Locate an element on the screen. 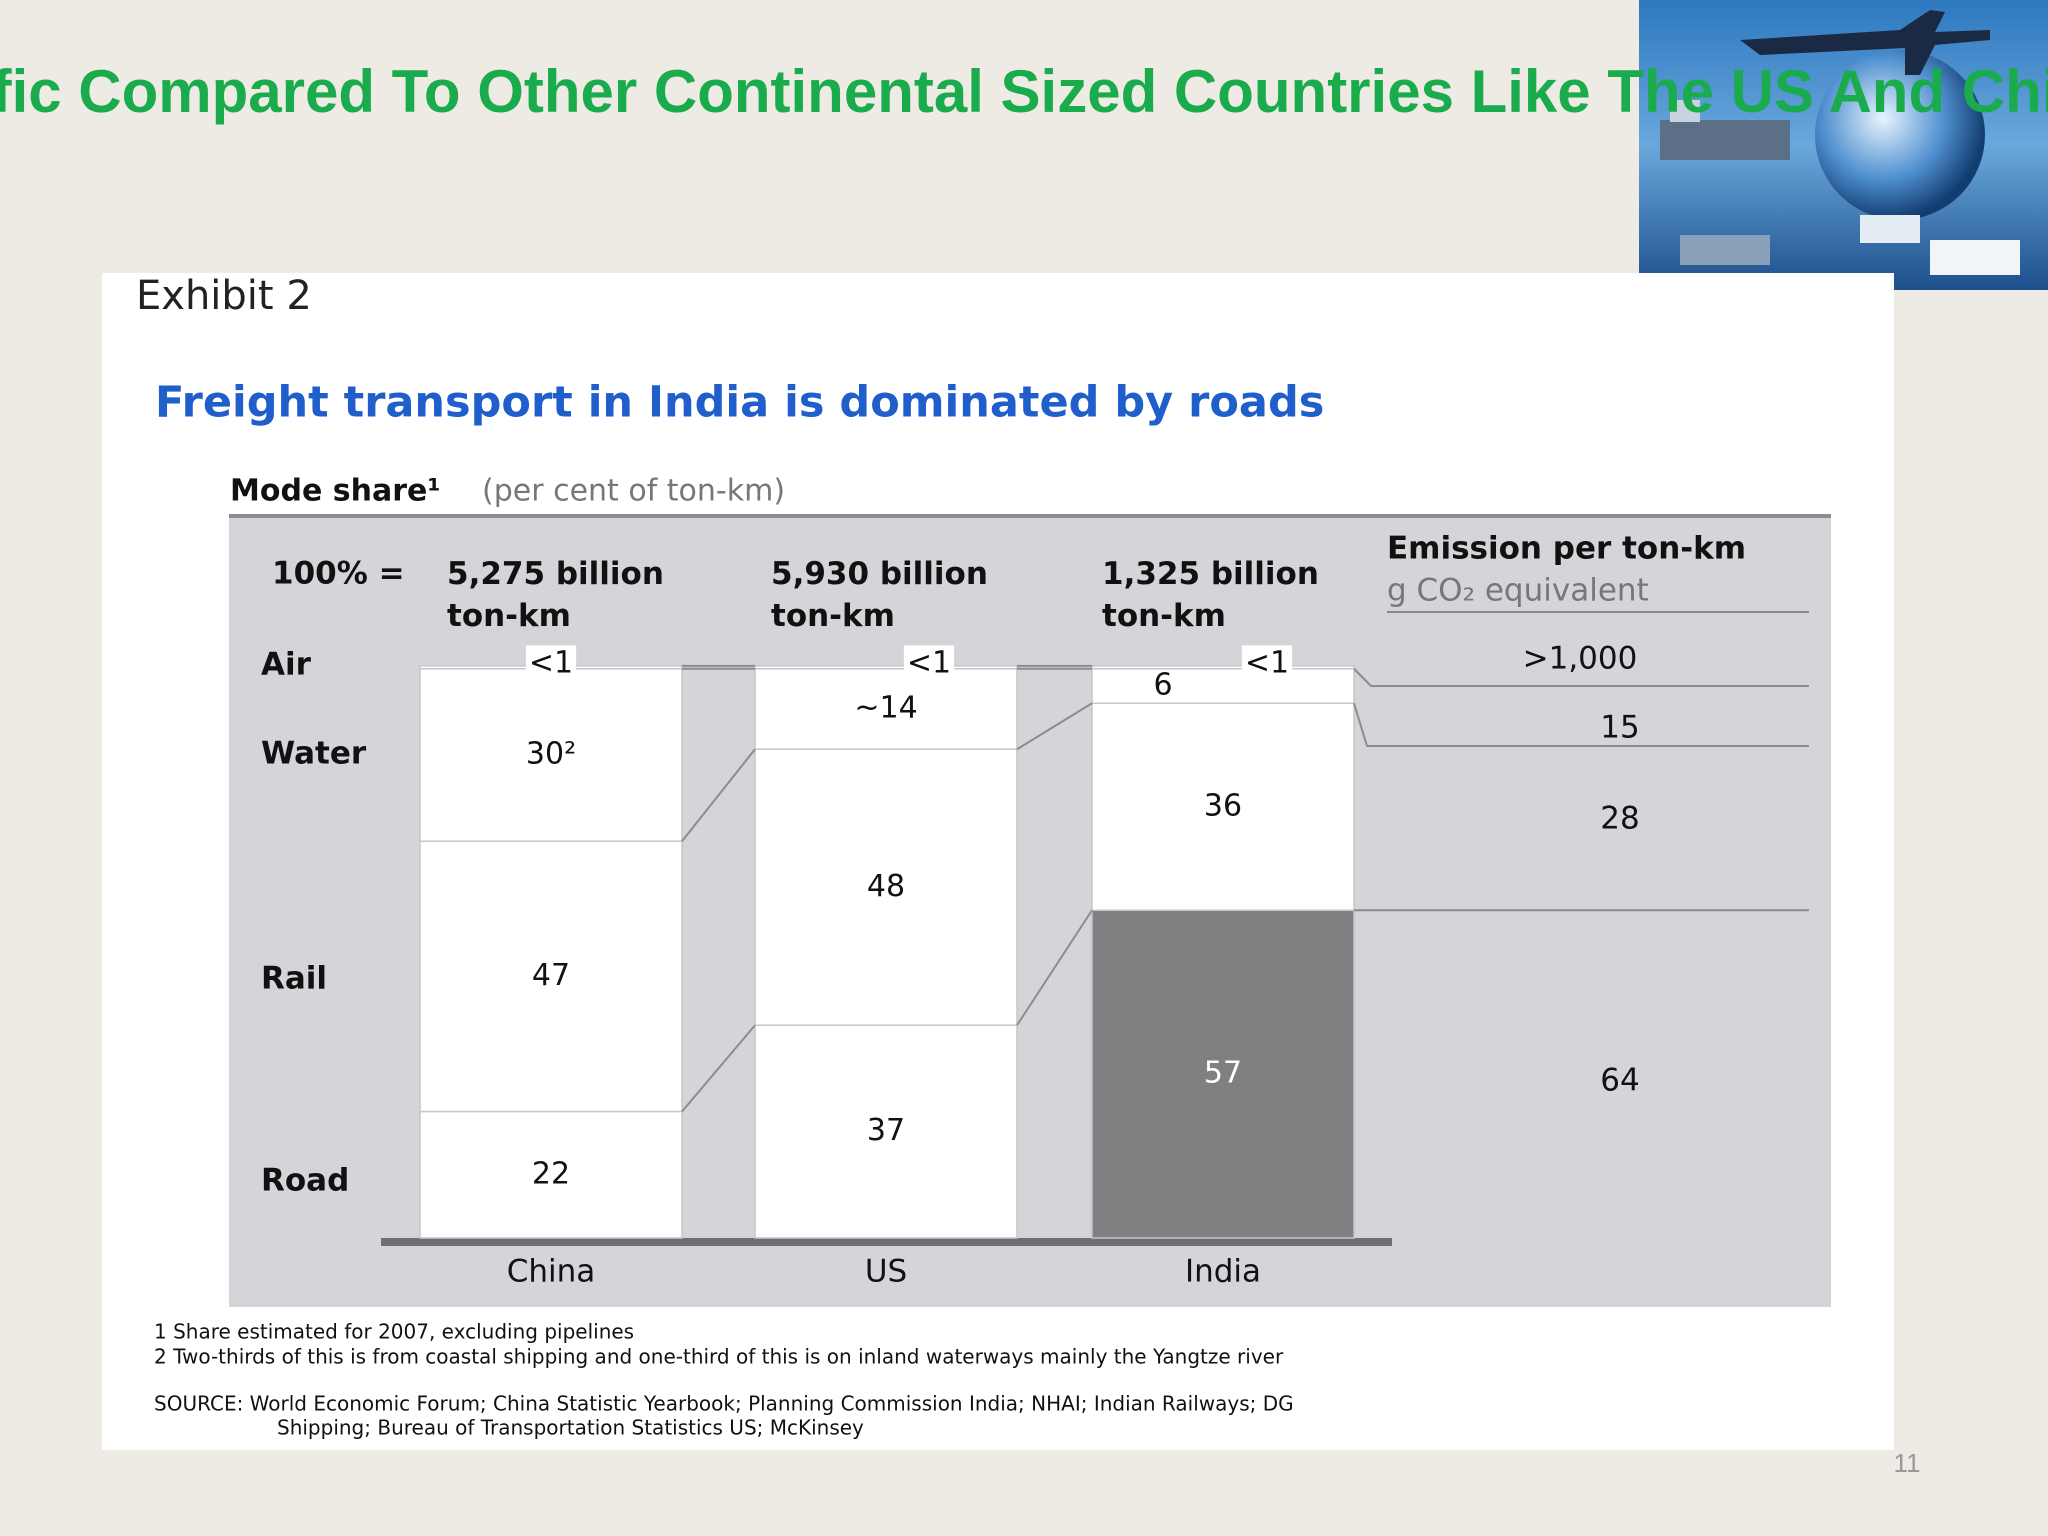 This screenshot has height=1536, width=2048. emission-value: 28 is located at coordinates (1619, 819).